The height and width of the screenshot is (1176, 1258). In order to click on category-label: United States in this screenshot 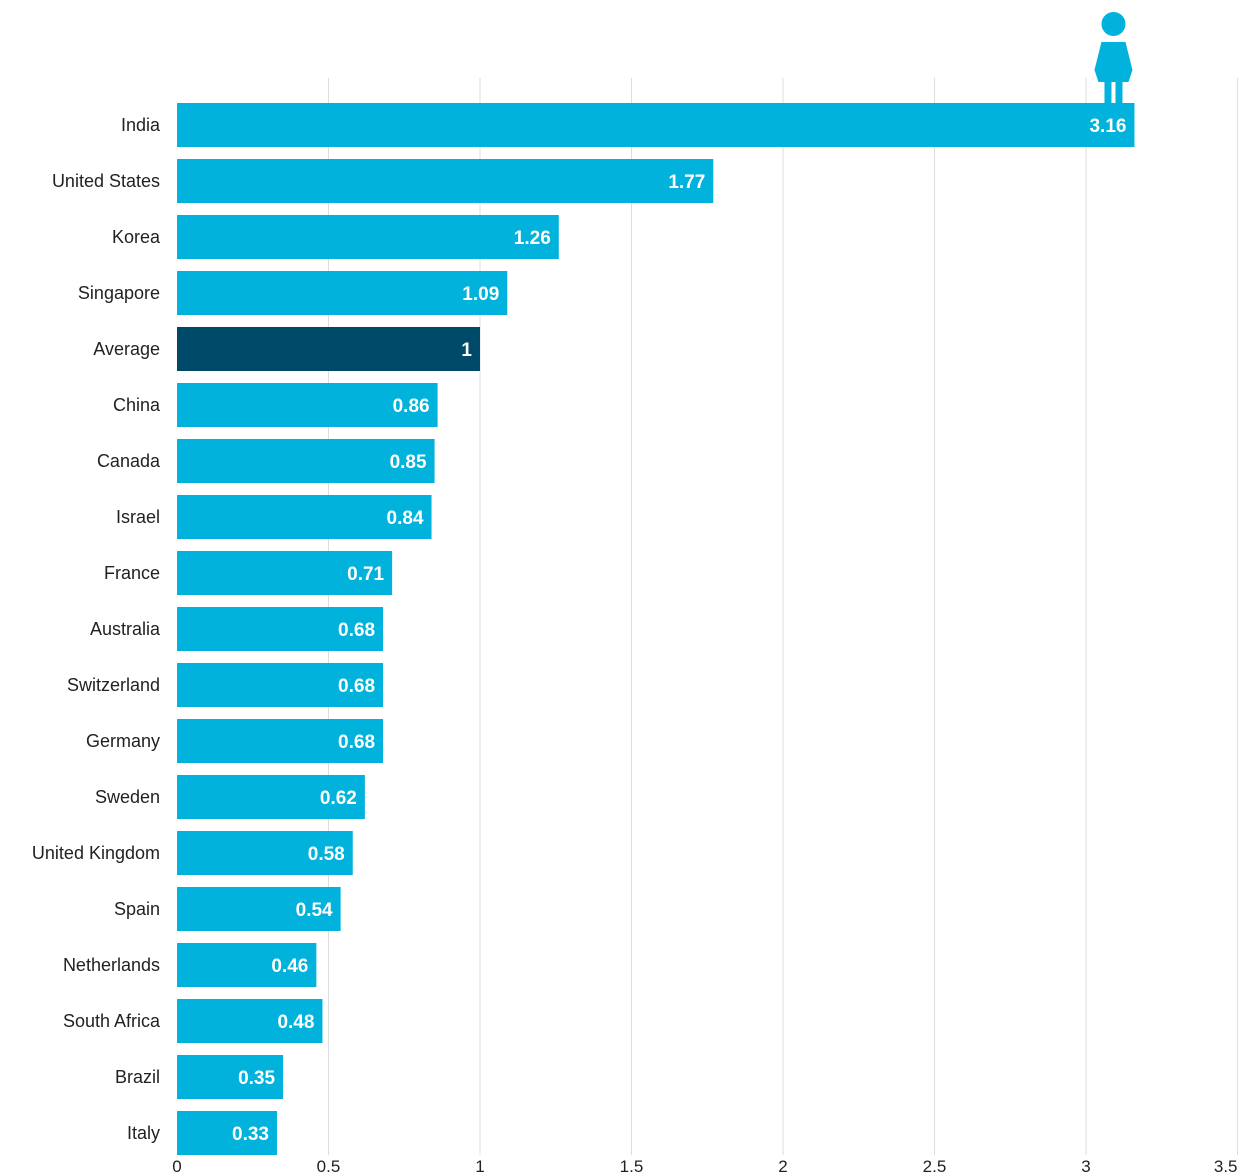, I will do `click(106, 181)`.